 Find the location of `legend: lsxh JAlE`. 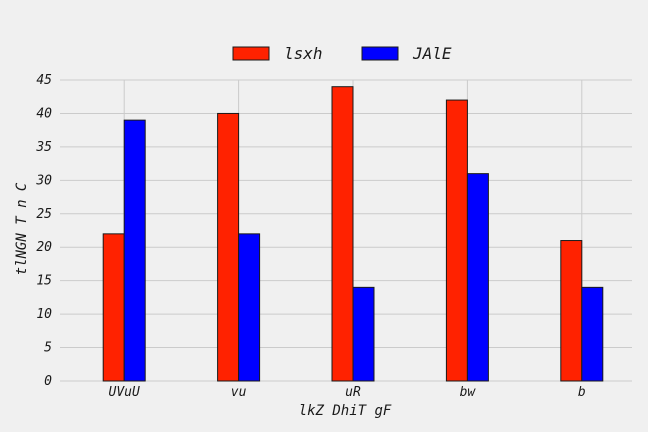

legend: lsxh JAlE is located at coordinates (342, 53).